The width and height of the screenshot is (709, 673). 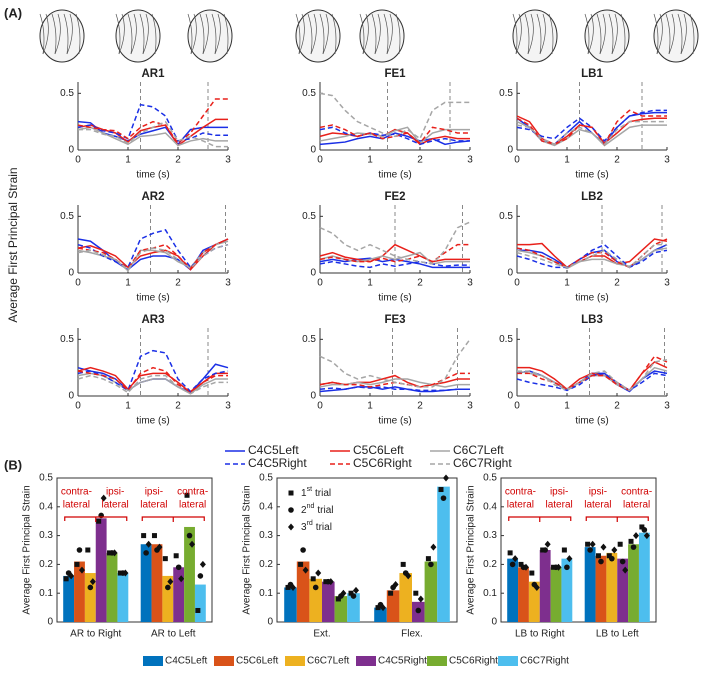 I want to click on y-tick-label: 0.1, so click(x=46, y=593).